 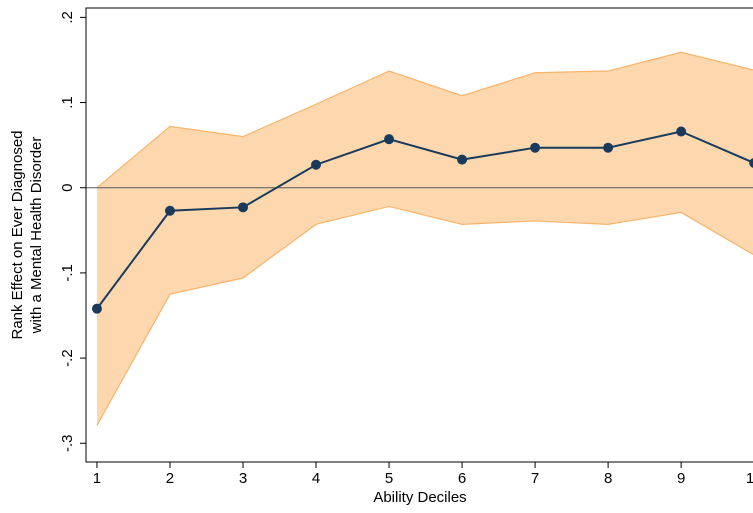 What do you see at coordinates (535, 478) in the screenshot?
I see `x-tick-label: 7` at bounding box center [535, 478].